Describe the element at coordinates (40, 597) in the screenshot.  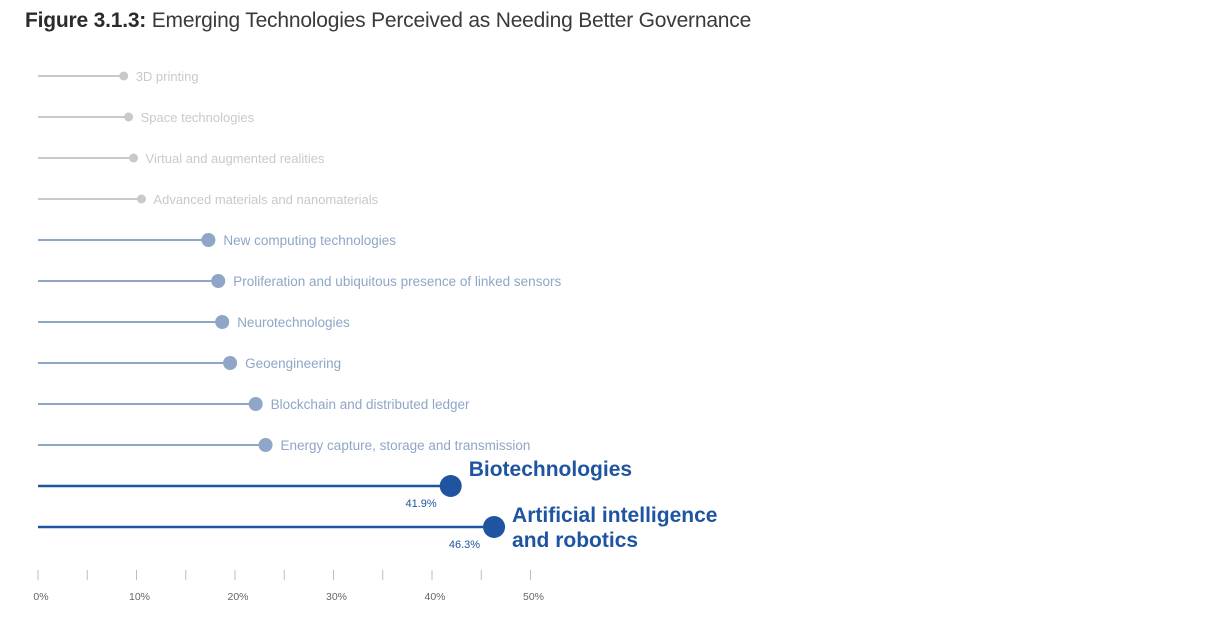
I see `x-tick-label: 0%` at that location.